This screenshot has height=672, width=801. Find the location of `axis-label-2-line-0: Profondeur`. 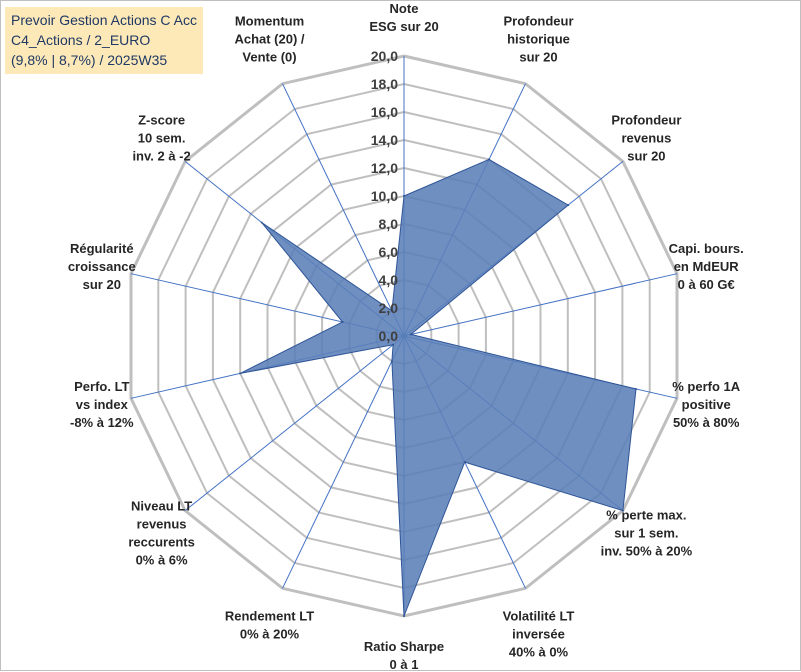

axis-label-2-line-0: Profondeur is located at coordinates (646, 120).